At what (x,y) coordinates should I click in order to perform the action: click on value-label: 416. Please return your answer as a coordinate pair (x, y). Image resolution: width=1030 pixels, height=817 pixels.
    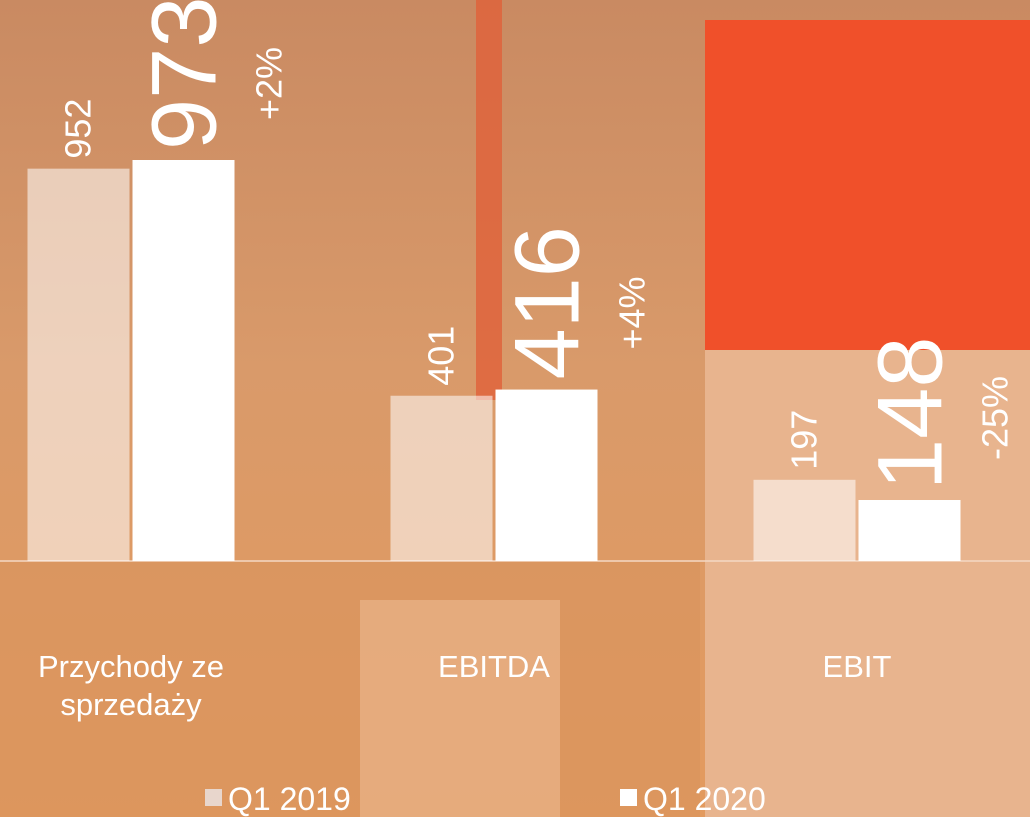
    Looking at the image, I should click on (548, 303).